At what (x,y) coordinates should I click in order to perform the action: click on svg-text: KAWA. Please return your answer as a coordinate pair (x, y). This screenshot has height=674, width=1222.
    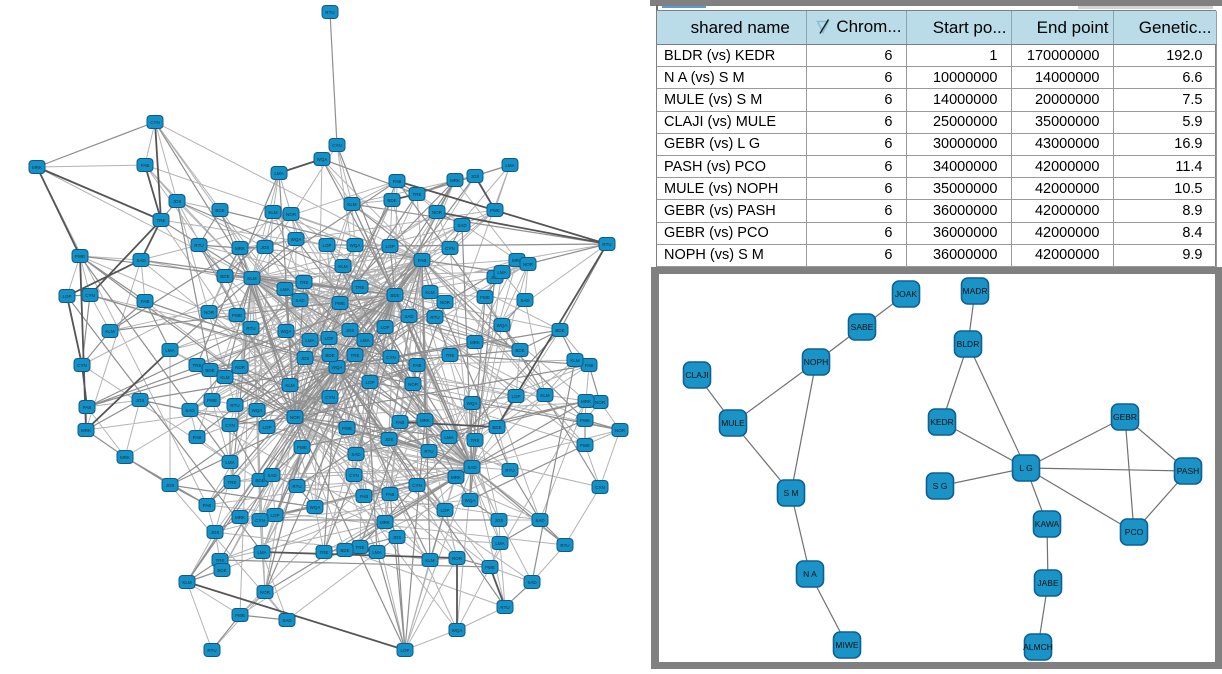
    Looking at the image, I should click on (1047, 524).